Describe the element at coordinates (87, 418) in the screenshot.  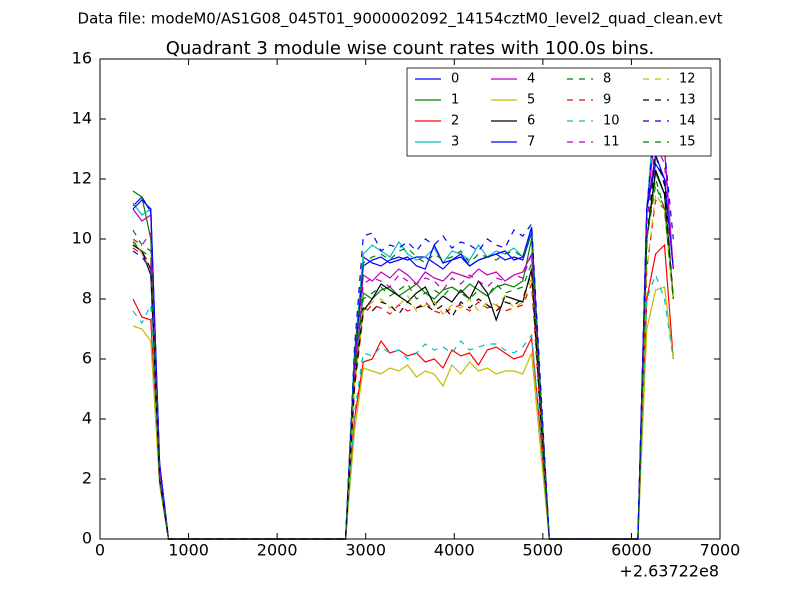
I see `y-tick-label: 4` at that location.